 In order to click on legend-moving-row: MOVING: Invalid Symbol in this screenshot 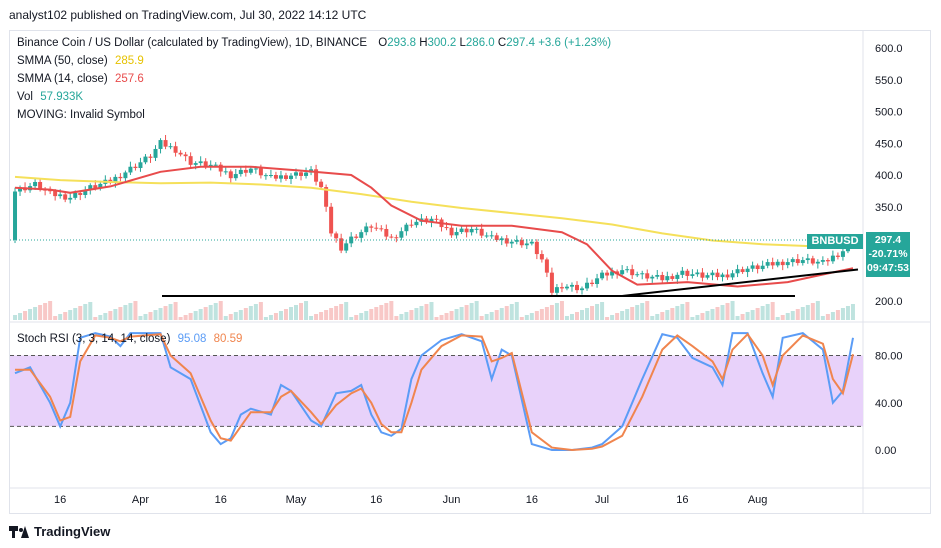, I will do `click(314, 115)`.